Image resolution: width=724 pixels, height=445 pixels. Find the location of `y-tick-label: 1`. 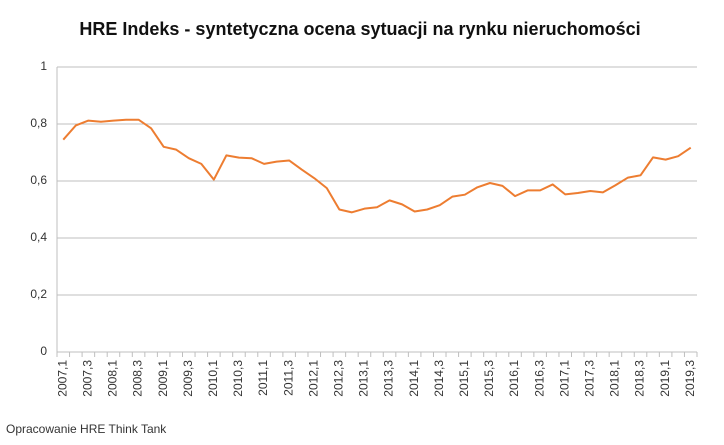

y-tick-label: 1 is located at coordinates (43, 66).